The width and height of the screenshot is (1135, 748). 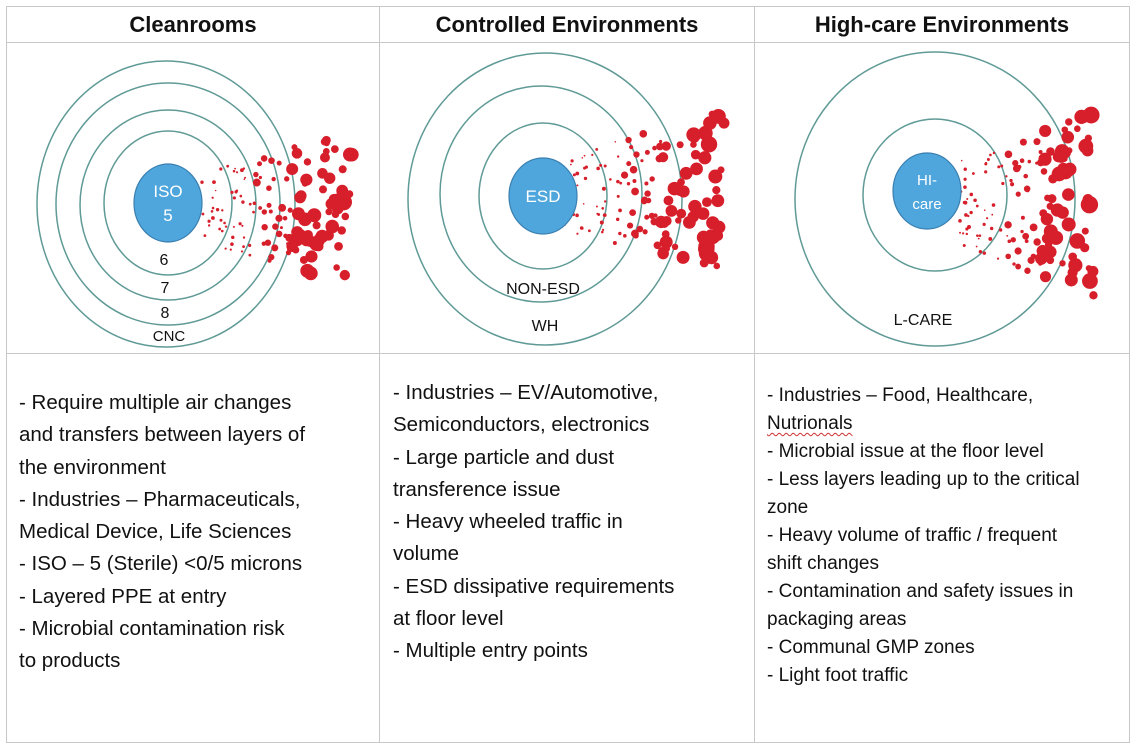 What do you see at coordinates (823, 563) in the screenshot?
I see `description-line: shift changes` at bounding box center [823, 563].